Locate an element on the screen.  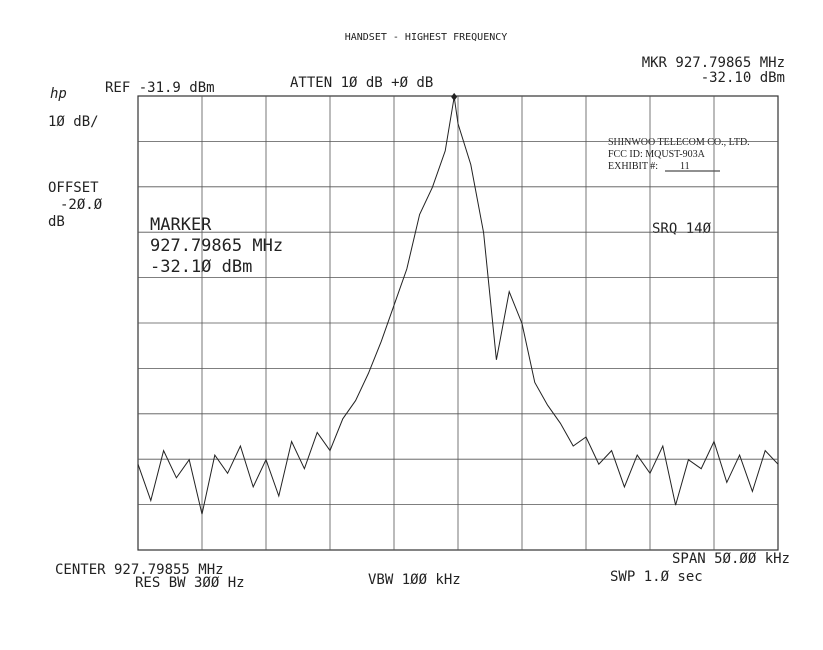
marker is located at coordinates (454, 96).